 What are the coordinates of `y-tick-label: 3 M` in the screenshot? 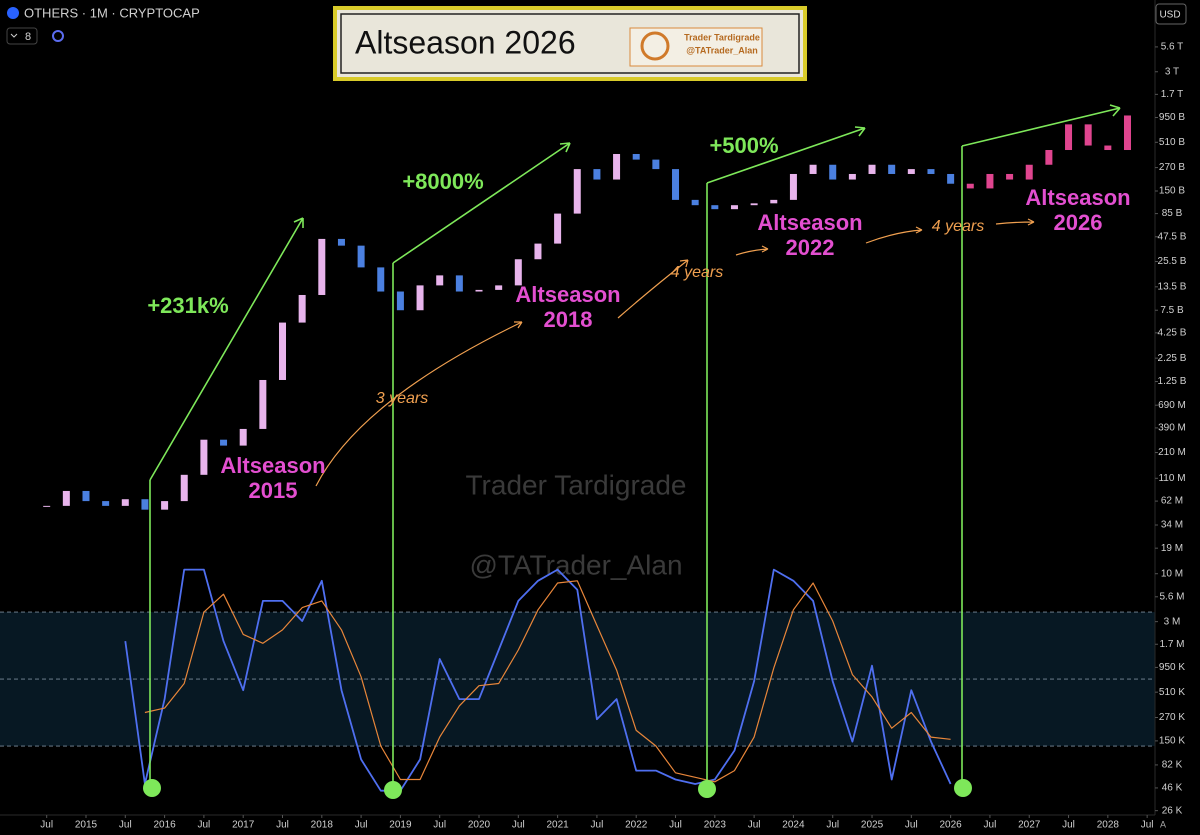 It's located at (1172, 621).